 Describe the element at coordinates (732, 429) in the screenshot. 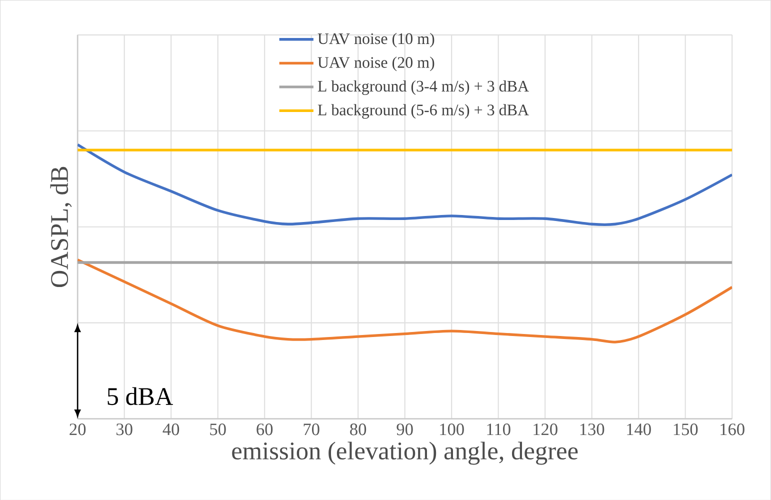

I see `x-tick-label: 160` at that location.